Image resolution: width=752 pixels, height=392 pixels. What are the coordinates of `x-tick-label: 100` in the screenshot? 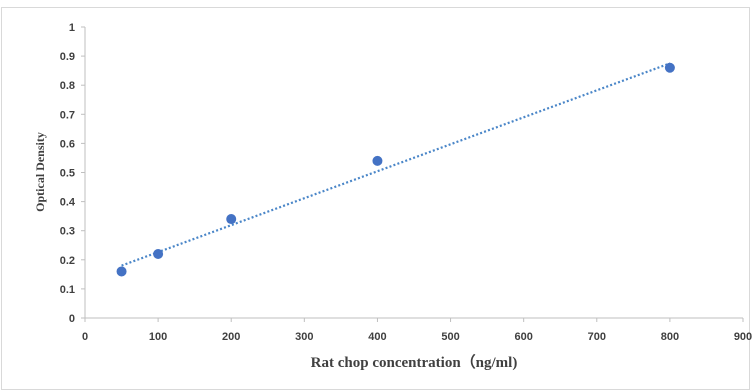 It's located at (158, 337).